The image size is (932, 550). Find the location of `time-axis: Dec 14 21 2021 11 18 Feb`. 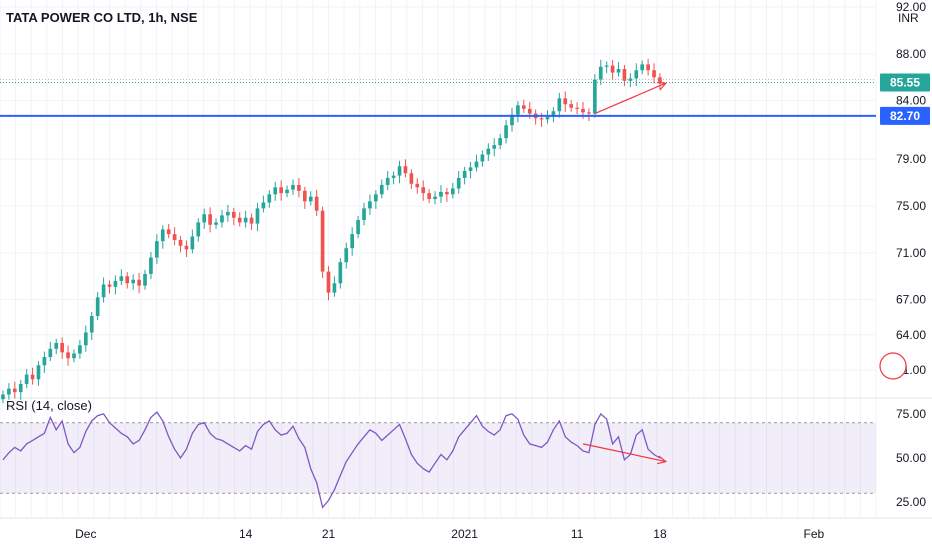

time-axis: Dec 14 21 2021 11 18 Feb is located at coordinates (449, 534).